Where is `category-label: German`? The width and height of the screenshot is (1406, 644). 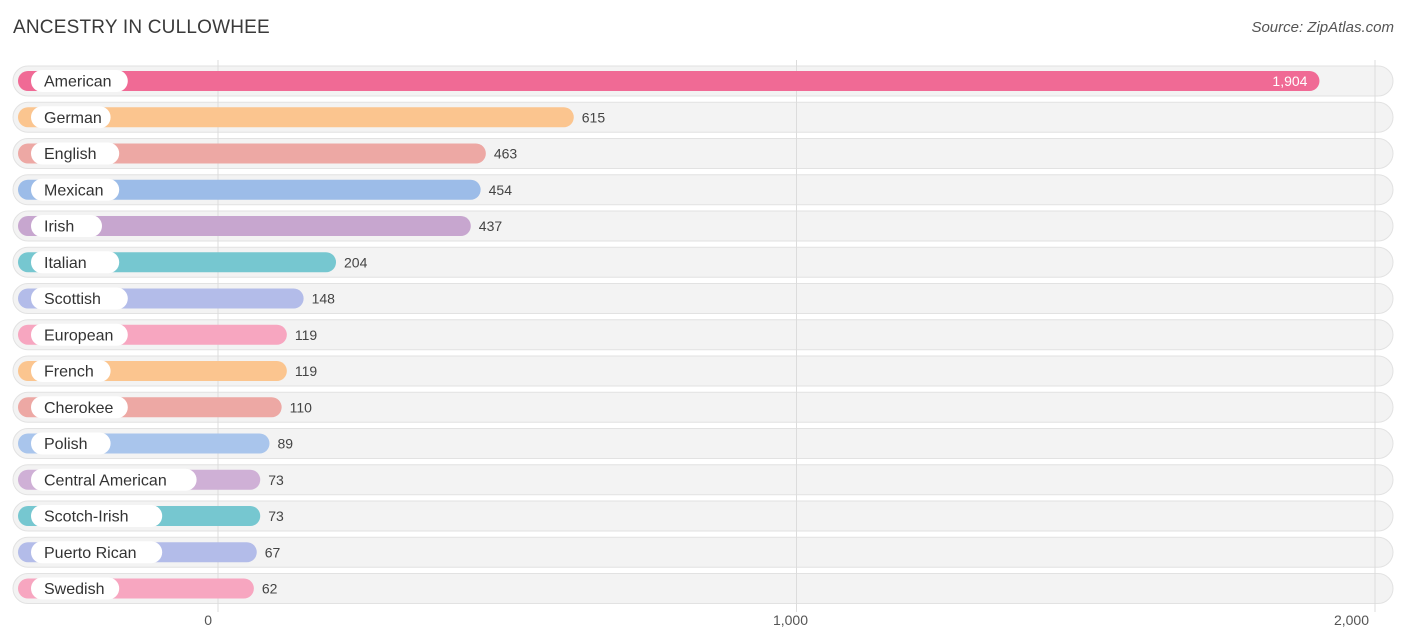
category-label: German is located at coordinates (73, 118).